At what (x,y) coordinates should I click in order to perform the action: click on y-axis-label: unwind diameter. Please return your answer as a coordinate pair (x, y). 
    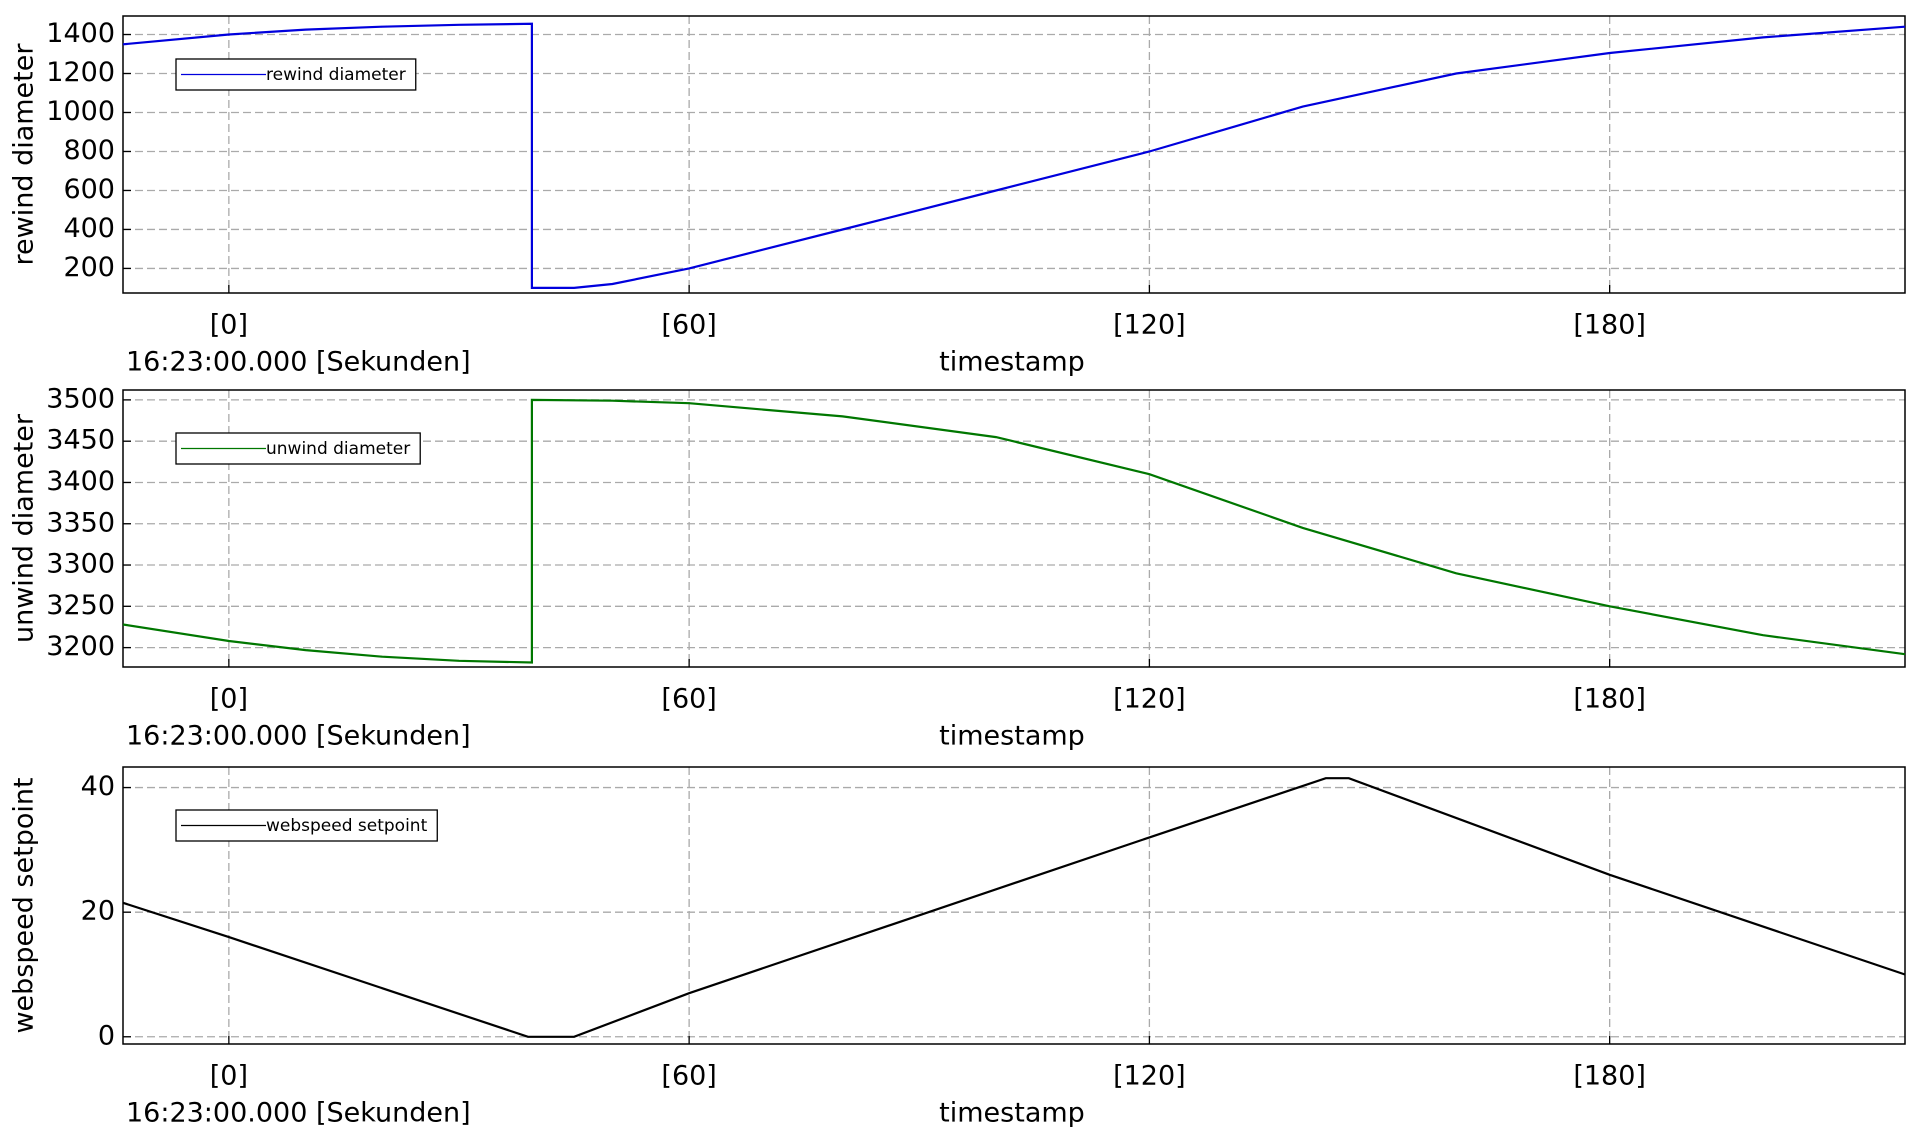
    Looking at the image, I should click on (24, 528).